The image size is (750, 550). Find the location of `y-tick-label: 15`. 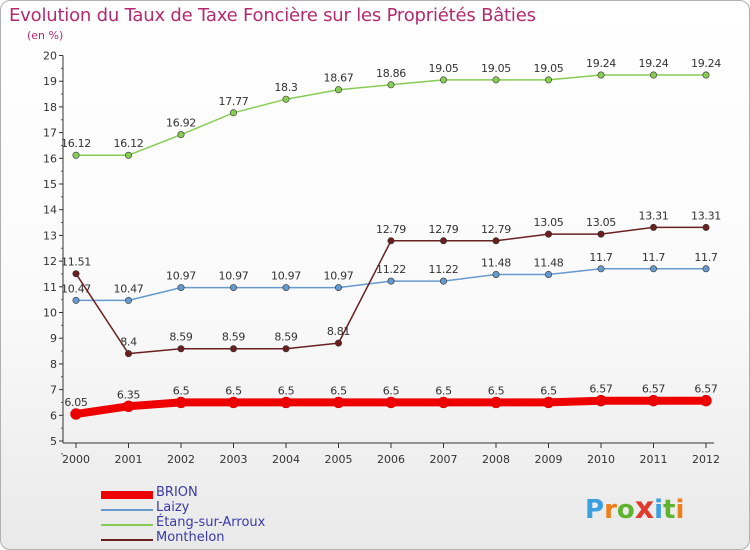

y-tick-label: 15 is located at coordinates (50, 184).